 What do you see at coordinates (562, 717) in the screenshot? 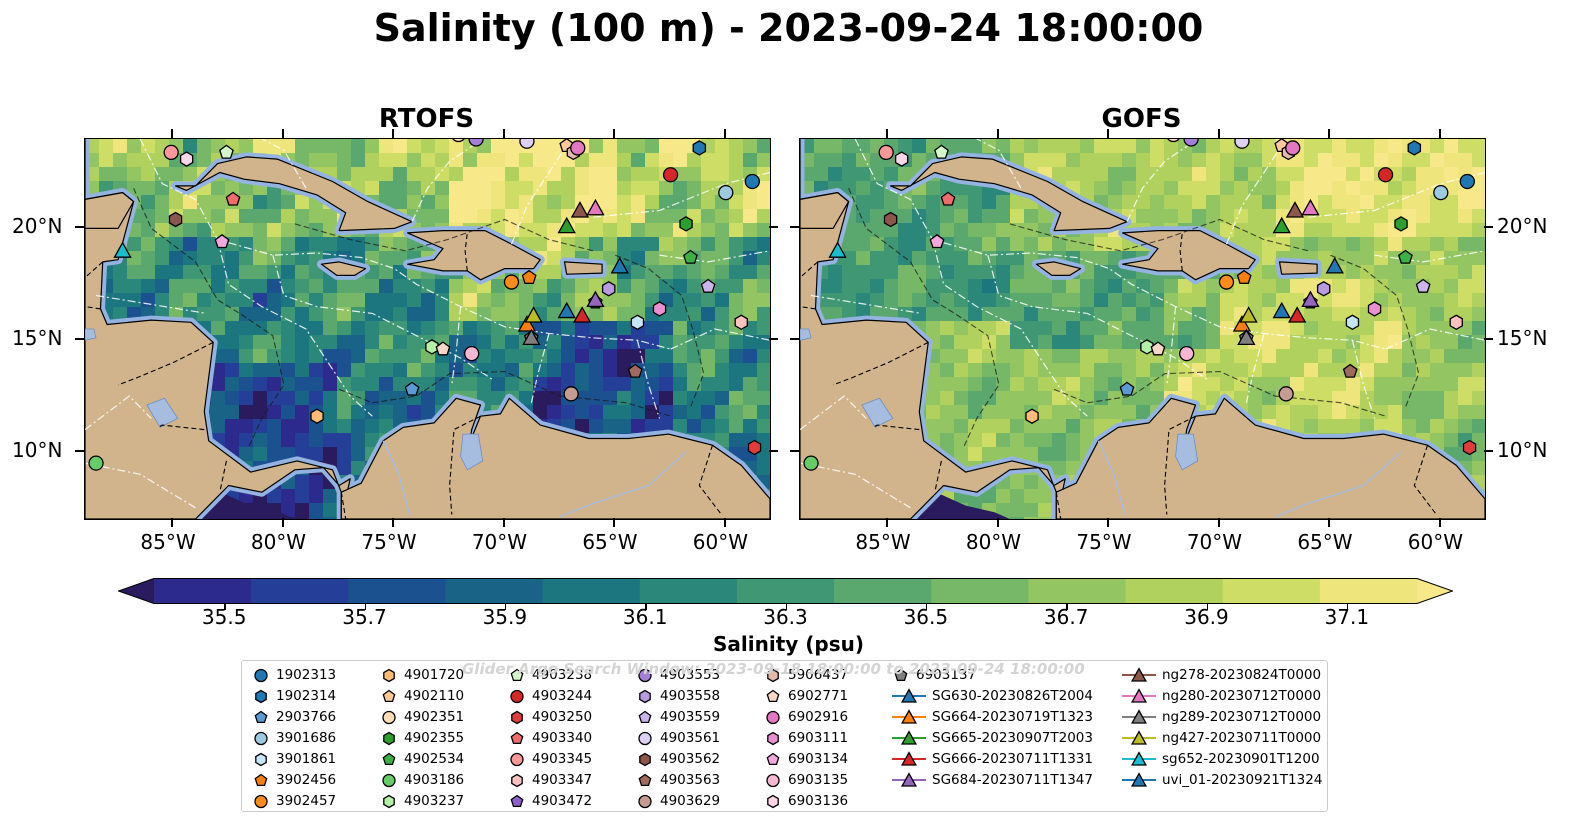
I see `legend-label: 4903250` at bounding box center [562, 717].